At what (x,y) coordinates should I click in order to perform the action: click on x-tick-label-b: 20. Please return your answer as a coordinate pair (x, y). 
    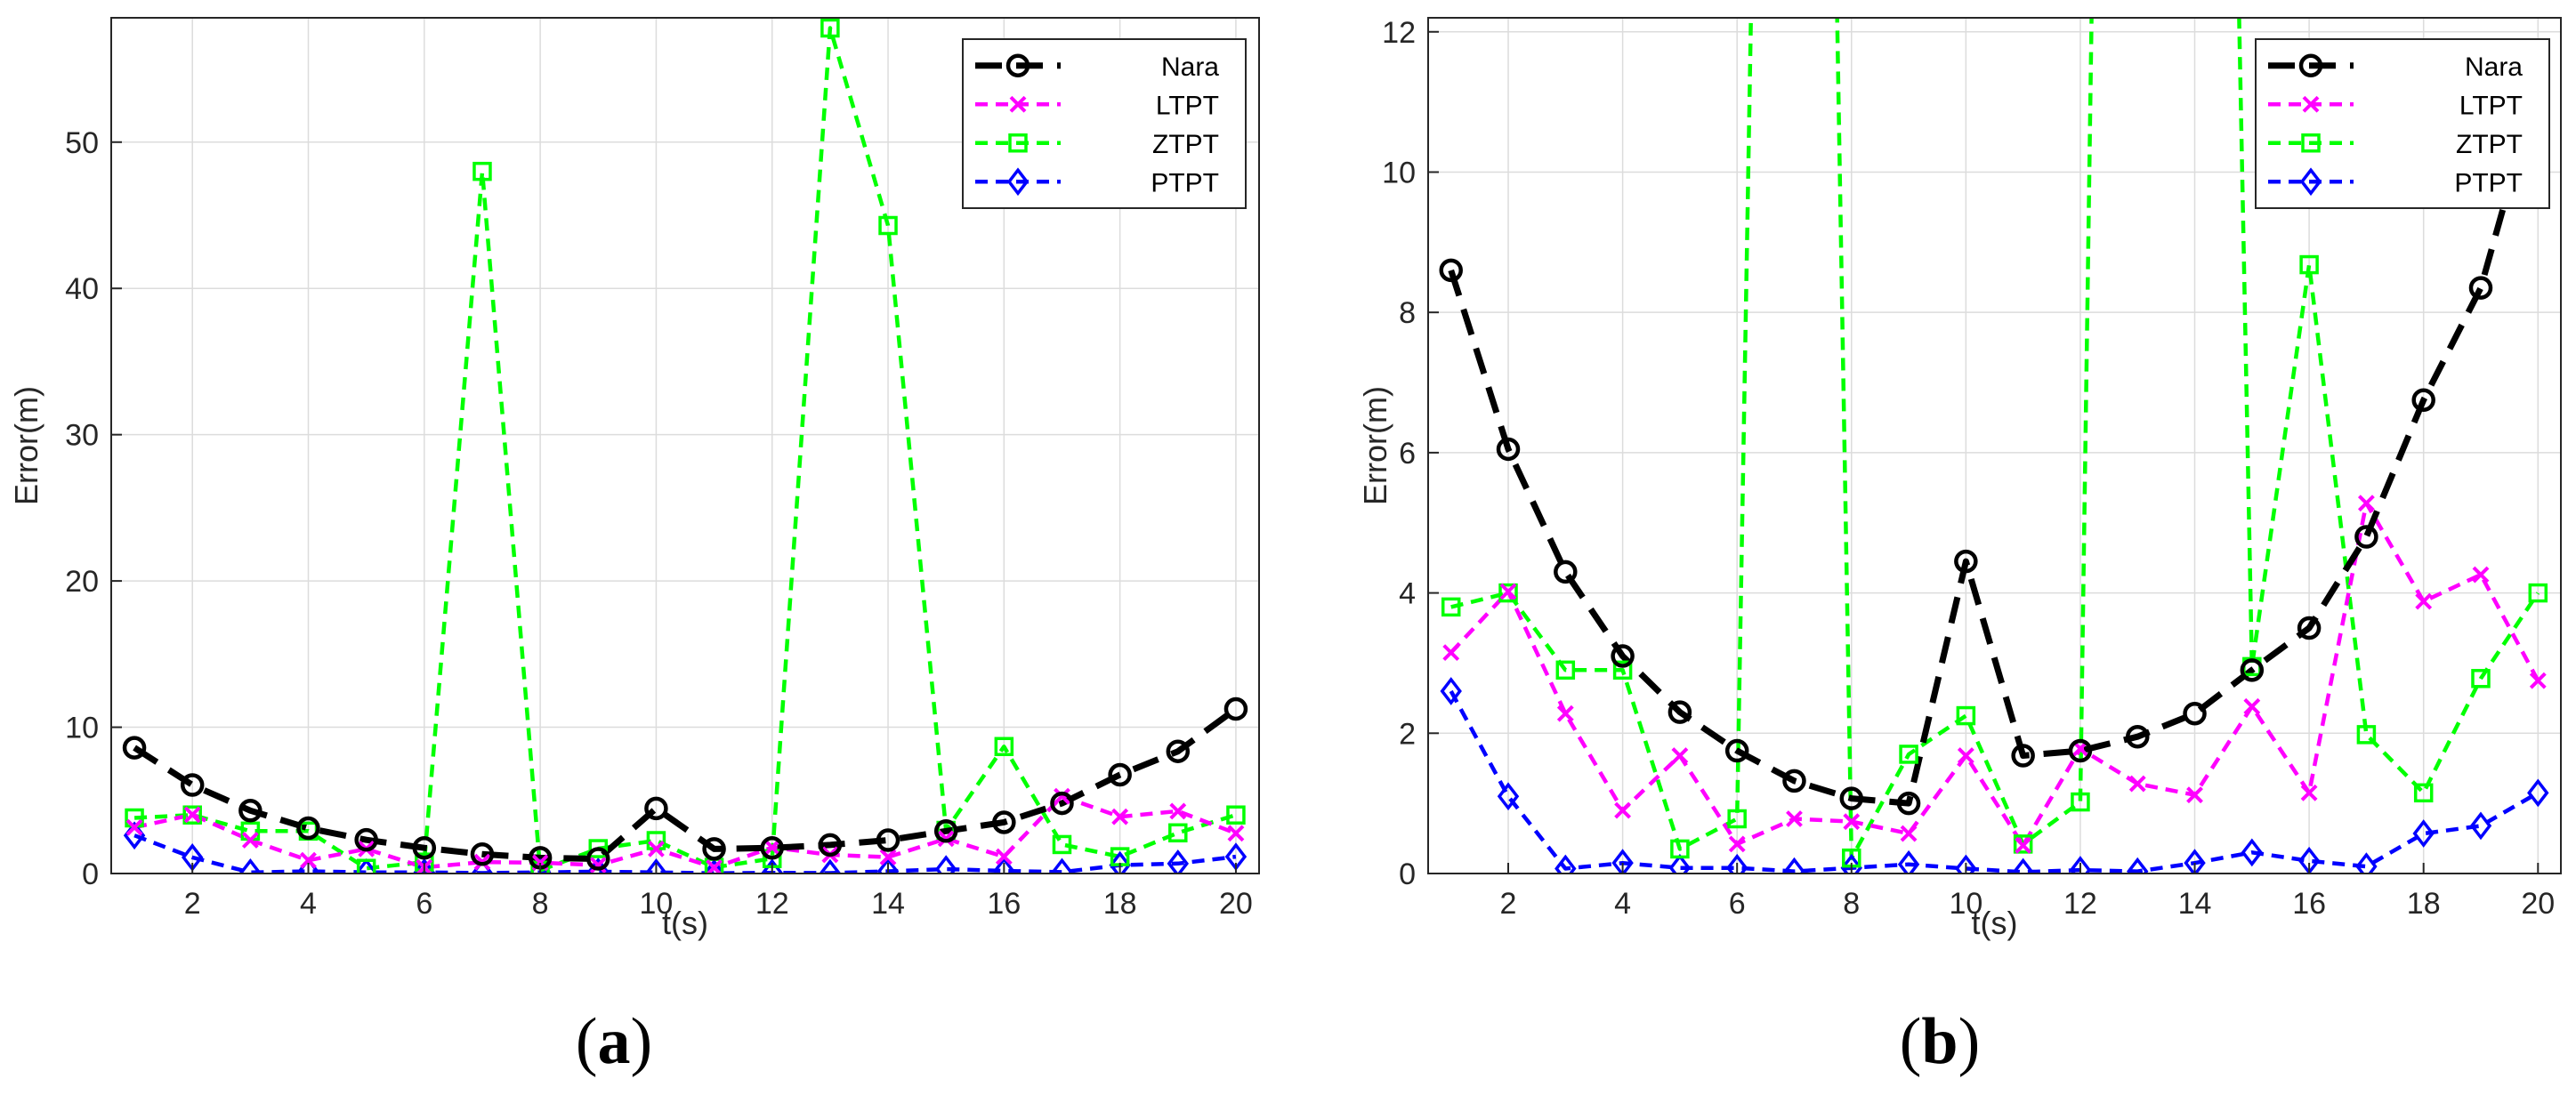
    Looking at the image, I should click on (2538, 904).